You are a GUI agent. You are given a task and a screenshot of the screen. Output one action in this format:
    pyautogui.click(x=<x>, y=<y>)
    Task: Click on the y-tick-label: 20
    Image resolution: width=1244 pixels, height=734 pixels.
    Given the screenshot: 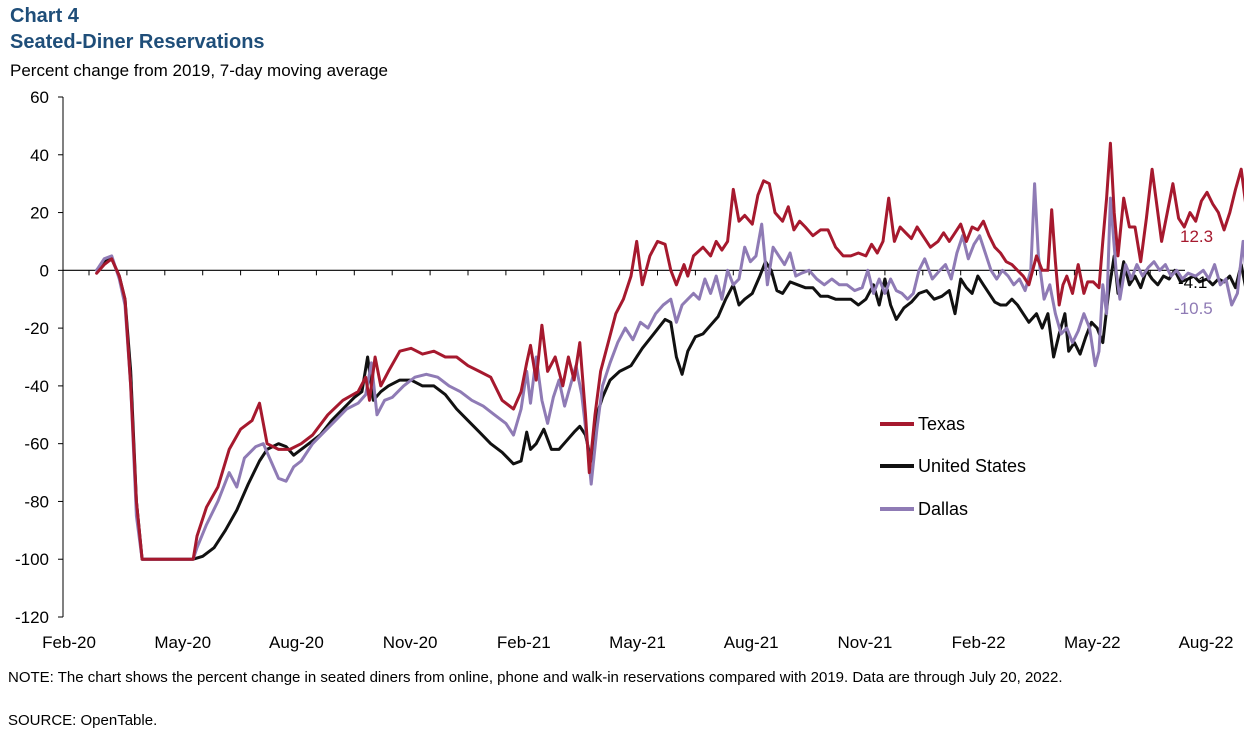 What is the action you would take?
    pyautogui.click(x=39, y=213)
    